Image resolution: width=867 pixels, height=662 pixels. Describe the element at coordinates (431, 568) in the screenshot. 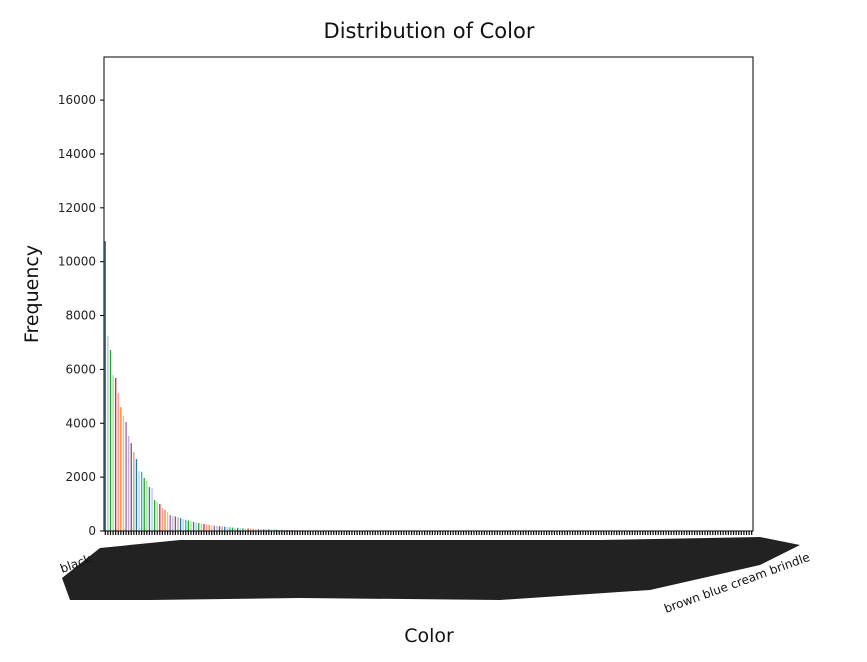

I see `x-tick-labels-overlap` at that location.